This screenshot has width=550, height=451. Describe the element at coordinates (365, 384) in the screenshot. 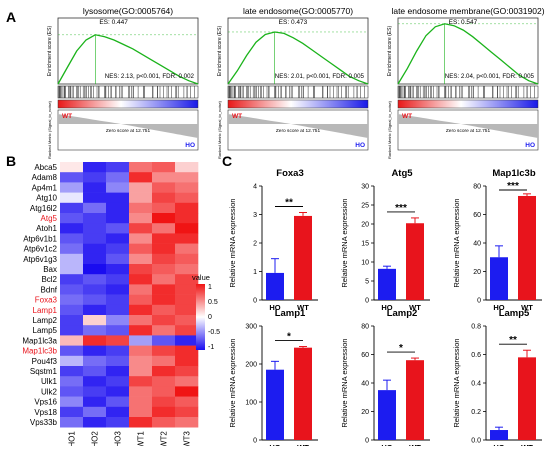

I see `bar-chart-y-tick-label: 40` at that location.